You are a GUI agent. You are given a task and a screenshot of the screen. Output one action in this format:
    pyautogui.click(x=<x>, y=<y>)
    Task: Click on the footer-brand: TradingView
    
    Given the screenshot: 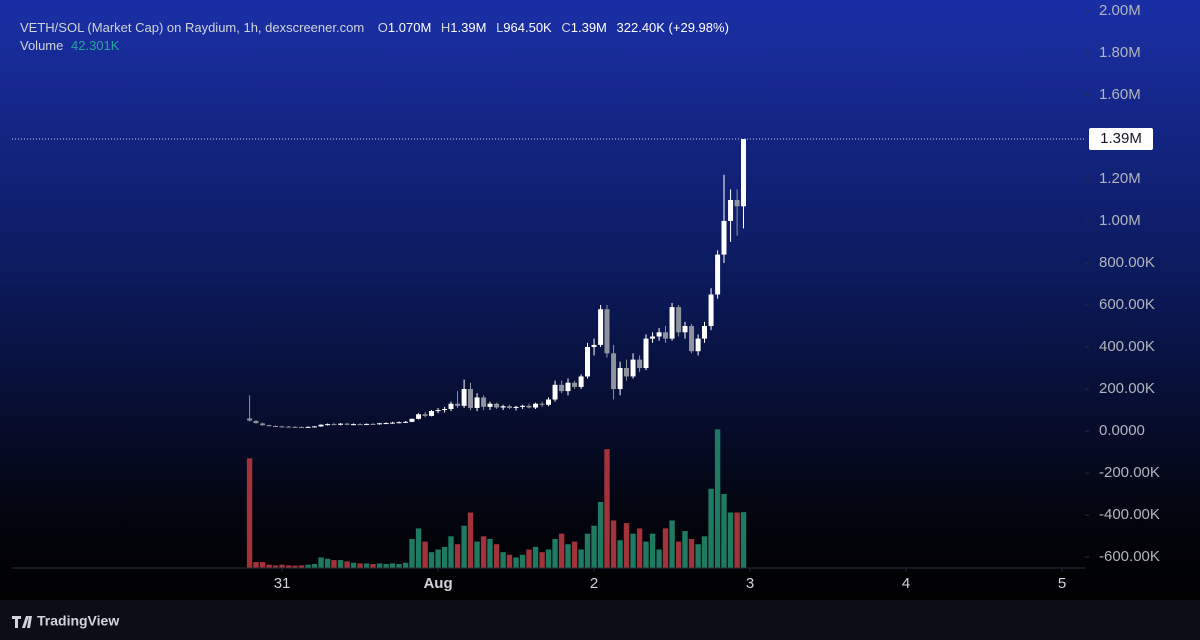 What is the action you would take?
    pyautogui.click(x=78, y=621)
    